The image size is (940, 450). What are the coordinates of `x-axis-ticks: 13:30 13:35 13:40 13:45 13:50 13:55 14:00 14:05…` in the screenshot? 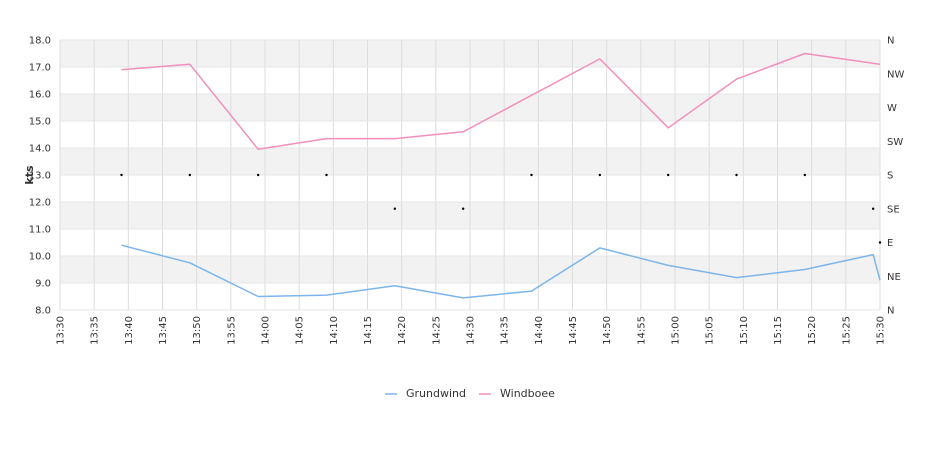 It's located at (471, 330).